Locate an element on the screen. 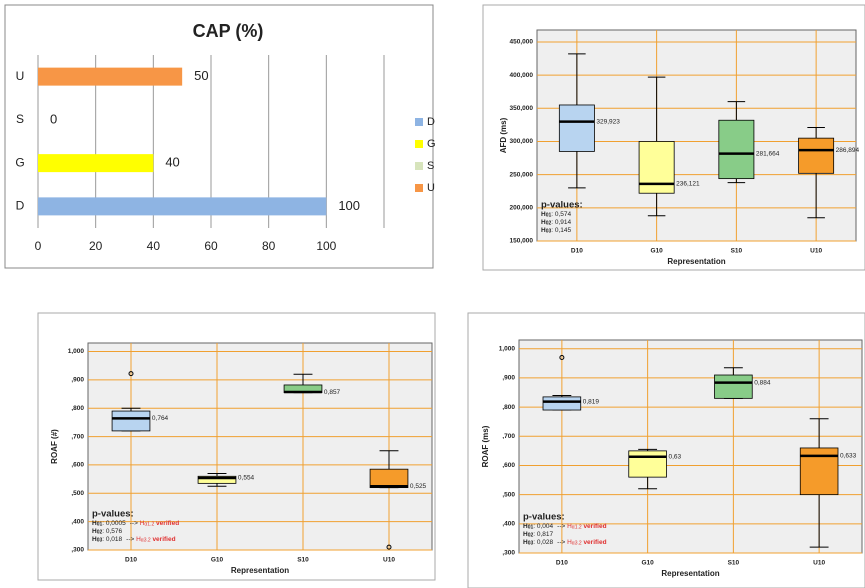  median-label: 0,884 is located at coordinates (762, 382).